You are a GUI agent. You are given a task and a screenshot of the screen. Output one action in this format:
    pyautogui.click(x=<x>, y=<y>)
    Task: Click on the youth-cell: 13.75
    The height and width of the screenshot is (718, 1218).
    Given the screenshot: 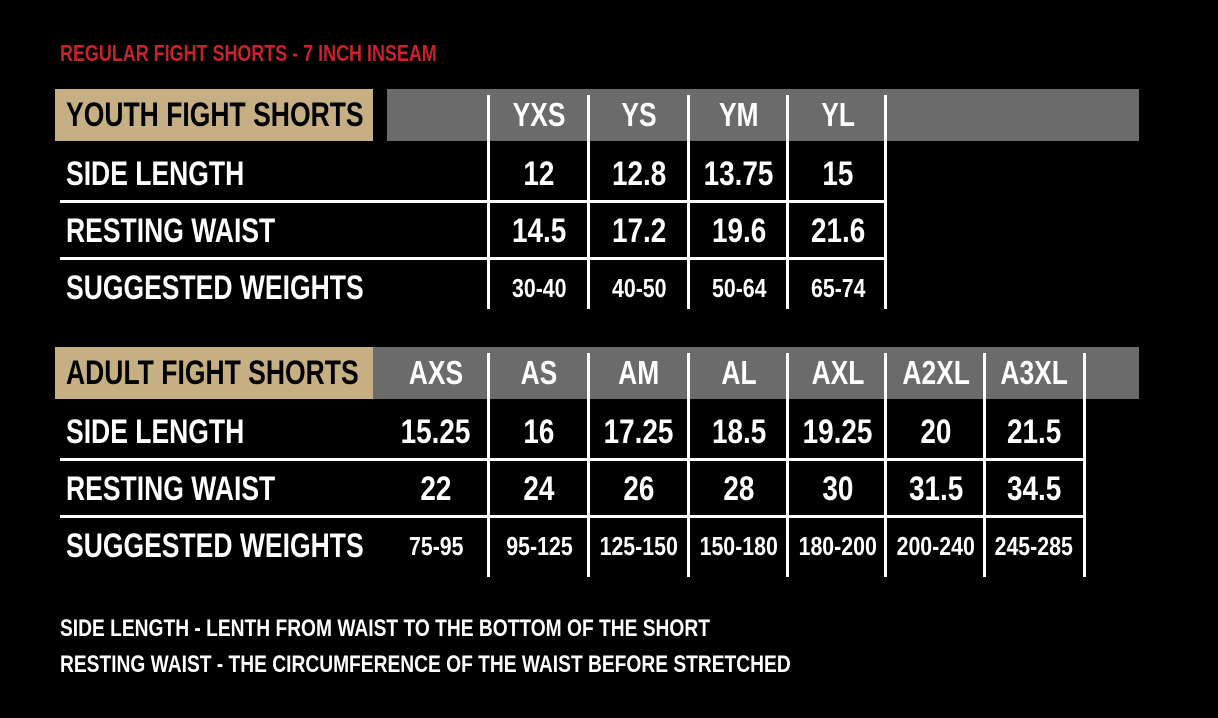 What is the action you would take?
    pyautogui.click(x=739, y=174)
    